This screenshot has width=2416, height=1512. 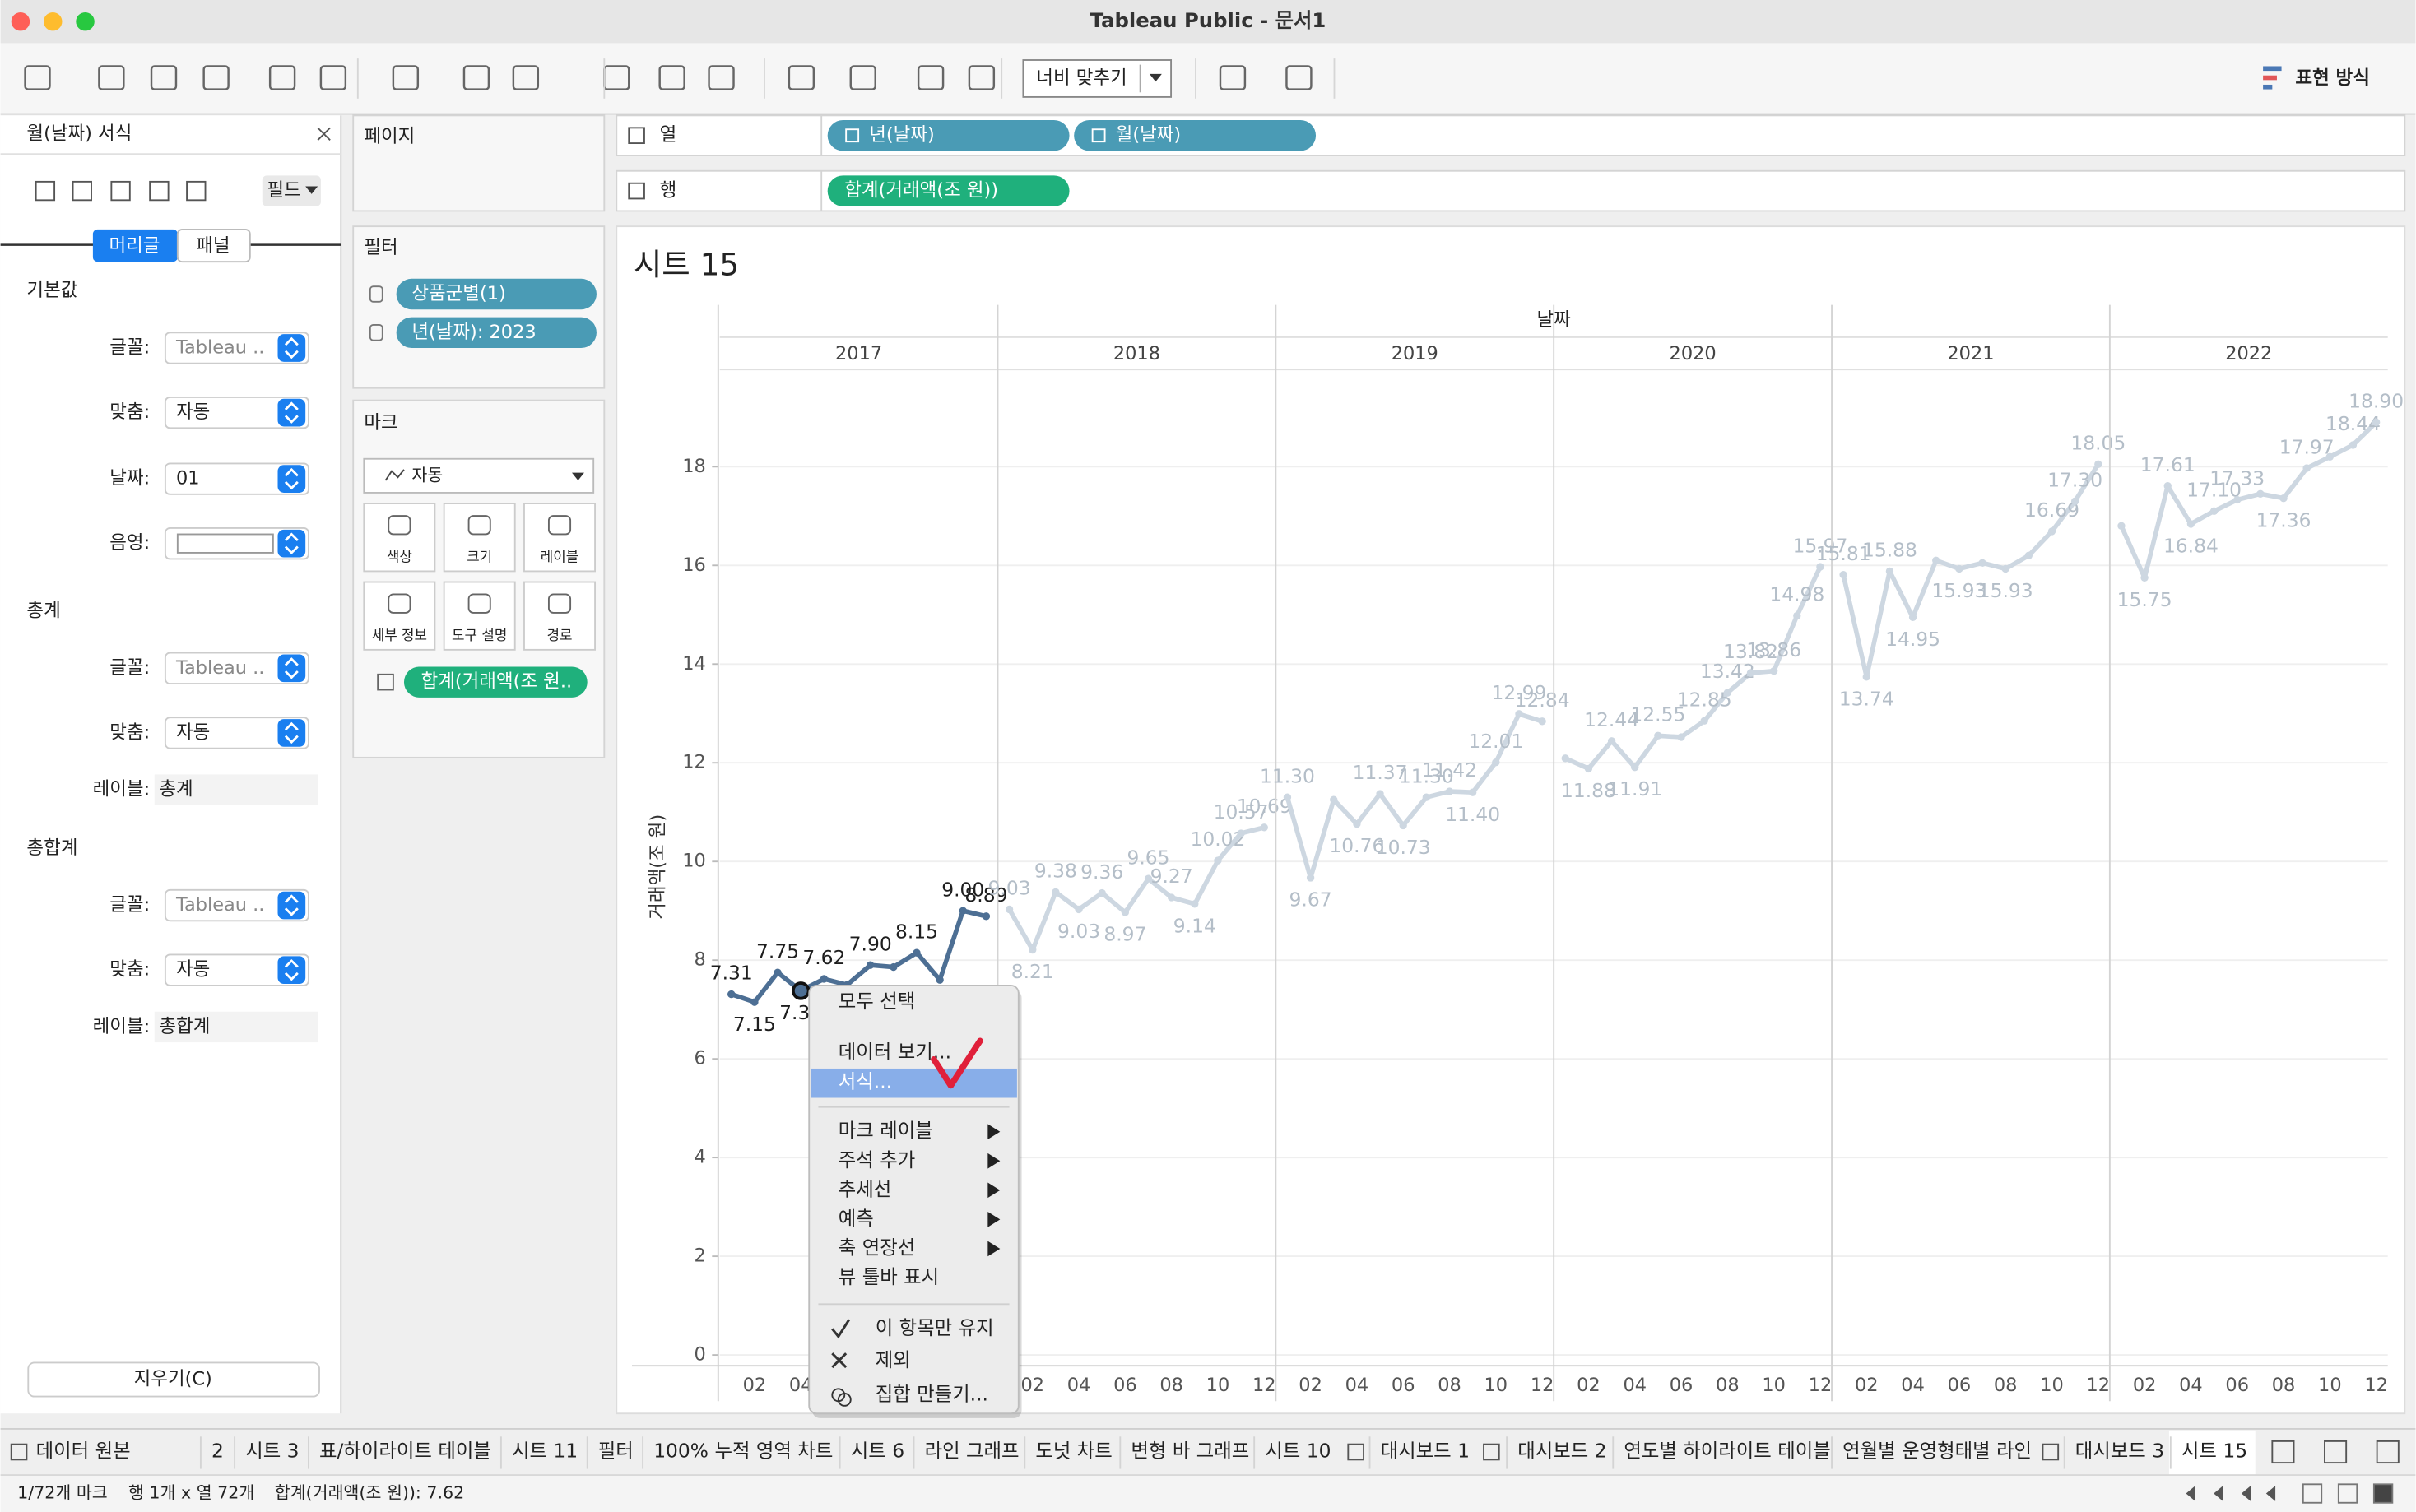 What do you see at coordinates (1298, 1451) in the screenshot?
I see `sheet-tab: 시트 10` at bounding box center [1298, 1451].